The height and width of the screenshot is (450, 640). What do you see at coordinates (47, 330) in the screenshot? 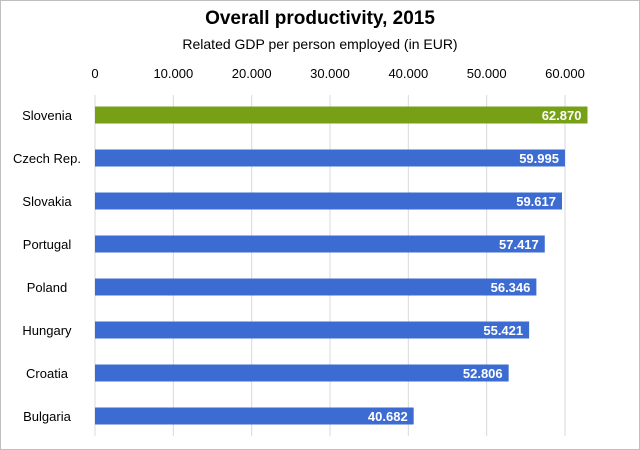
I see `category-label: Hungary` at bounding box center [47, 330].